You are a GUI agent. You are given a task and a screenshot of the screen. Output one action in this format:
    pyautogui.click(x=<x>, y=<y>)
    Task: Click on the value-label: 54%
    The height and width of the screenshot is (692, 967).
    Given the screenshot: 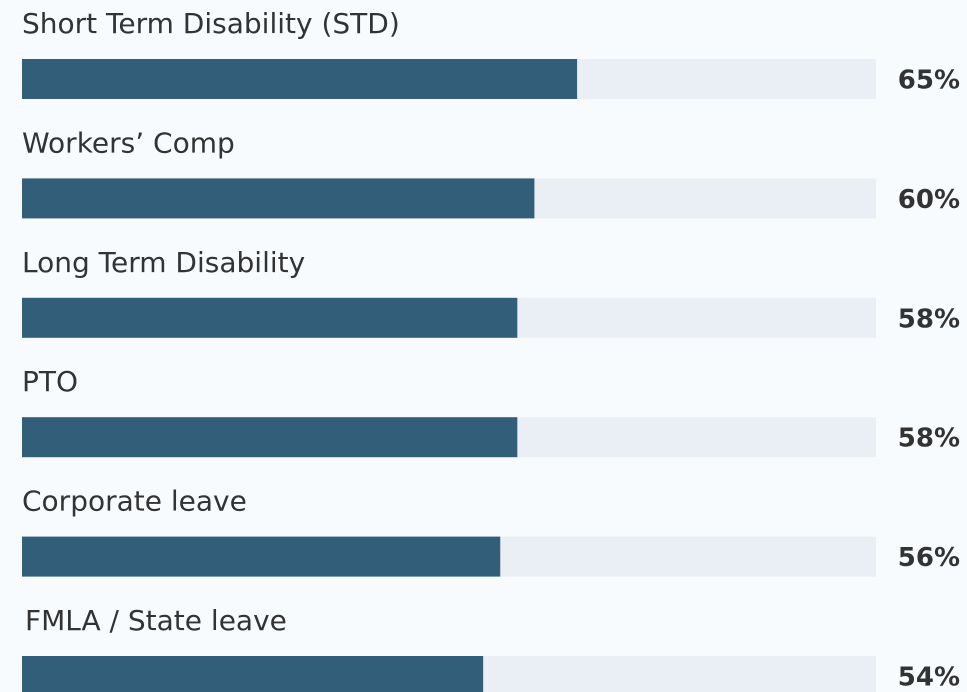 What is the action you would take?
    pyautogui.click(x=929, y=677)
    